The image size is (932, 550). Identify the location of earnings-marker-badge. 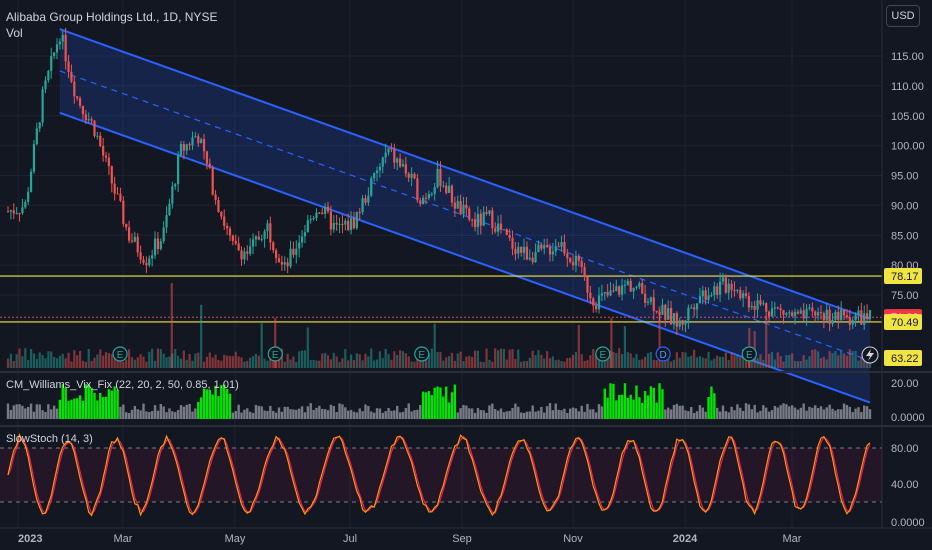
(275, 354).